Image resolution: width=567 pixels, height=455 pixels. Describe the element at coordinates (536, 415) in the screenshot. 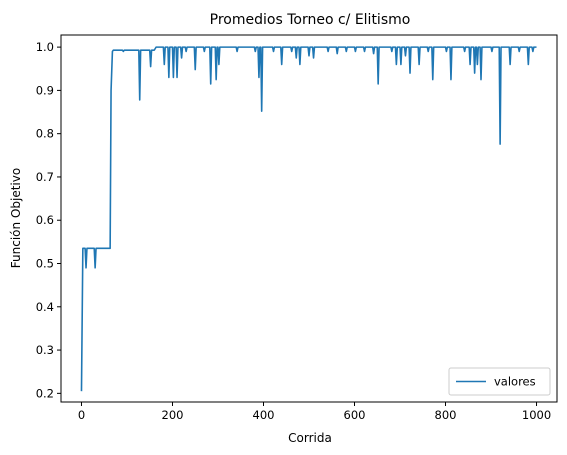

I see `x-tick-label: 1000` at that location.